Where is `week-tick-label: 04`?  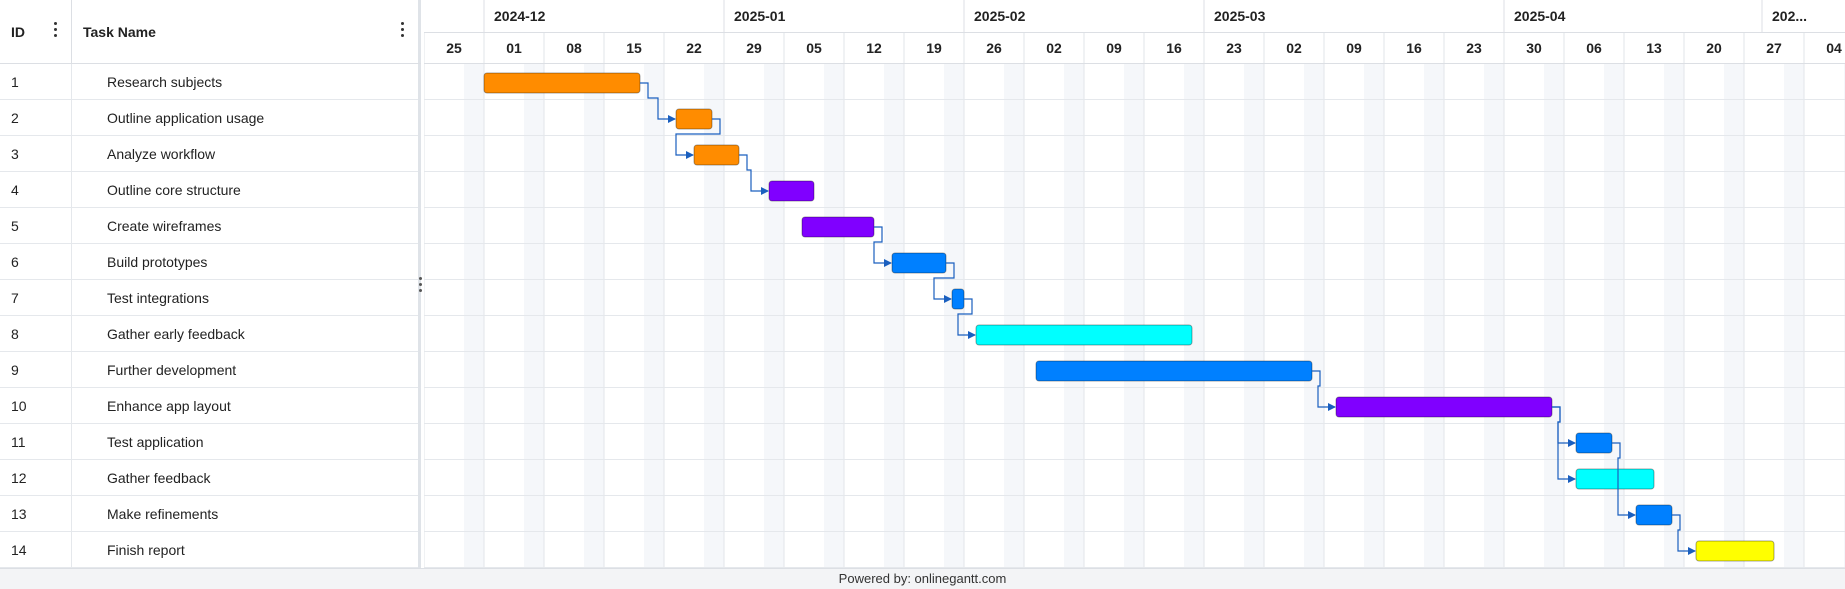
week-tick-label: 04 is located at coordinates (1834, 48).